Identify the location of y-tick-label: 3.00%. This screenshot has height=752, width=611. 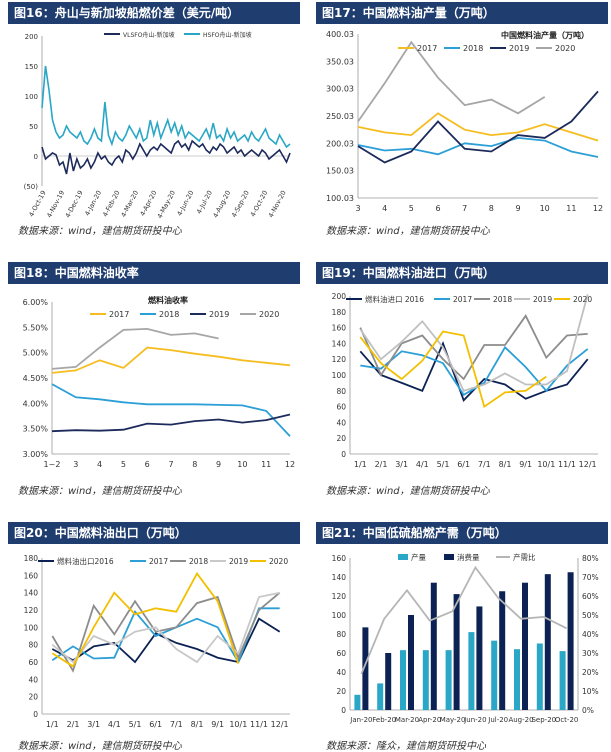
(36, 454).